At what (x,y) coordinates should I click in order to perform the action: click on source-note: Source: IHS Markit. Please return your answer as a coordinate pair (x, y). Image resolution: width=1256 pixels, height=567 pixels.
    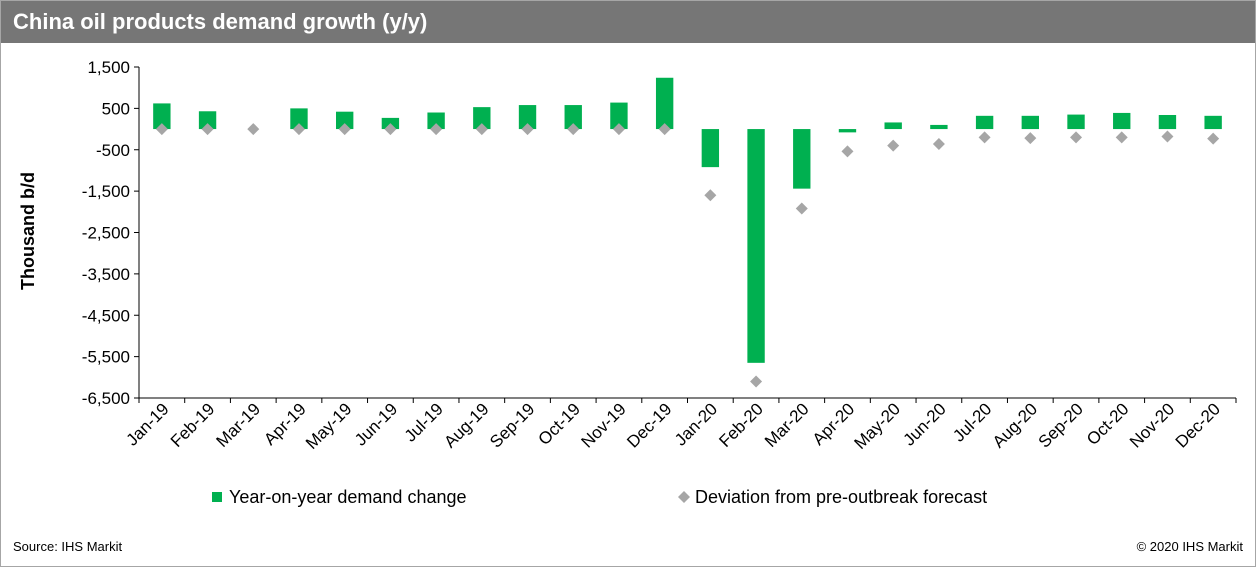
    Looking at the image, I should click on (68, 546).